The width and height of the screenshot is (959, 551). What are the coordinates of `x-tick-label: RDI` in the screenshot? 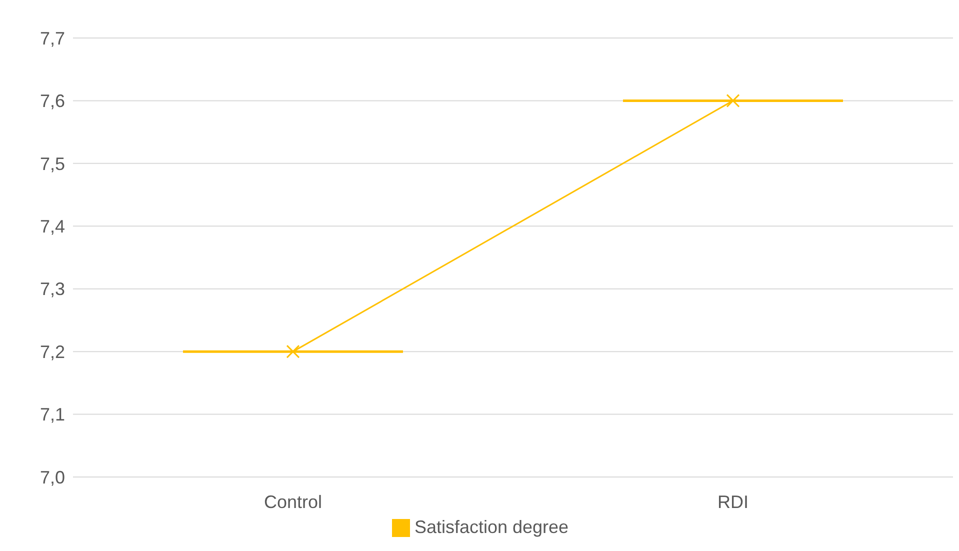 It's located at (733, 502).